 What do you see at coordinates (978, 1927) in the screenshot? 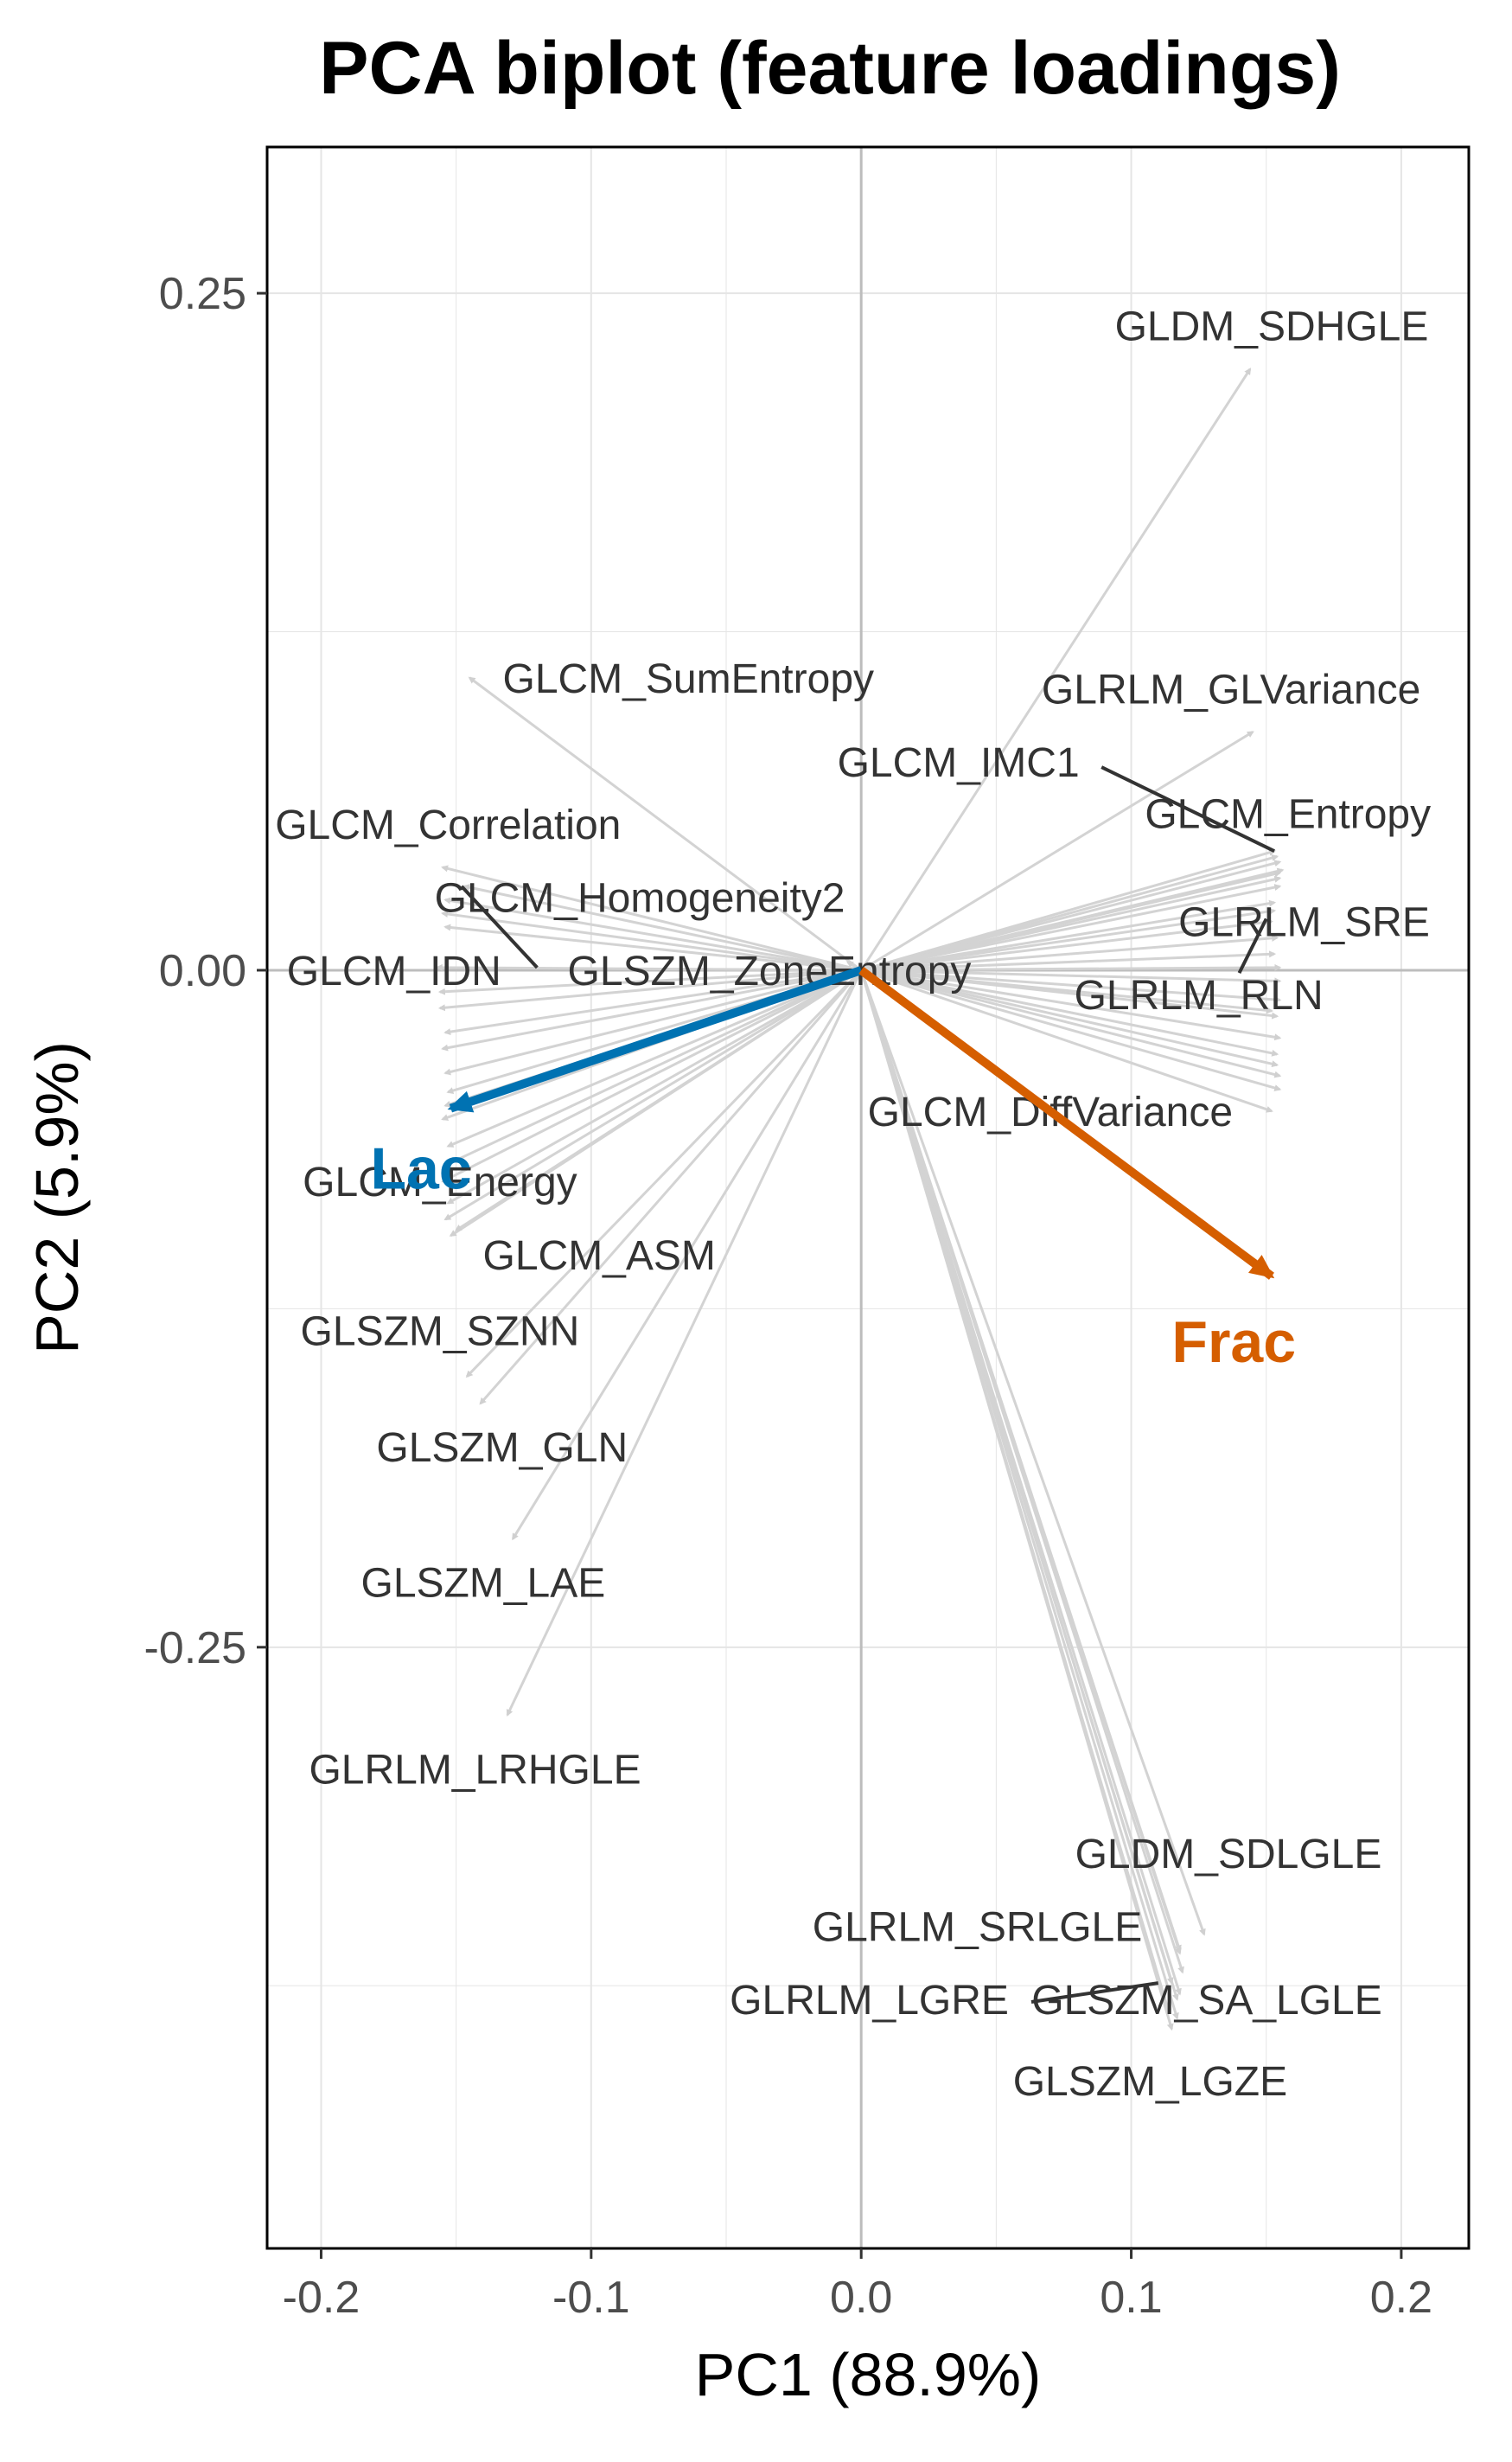
I see `feature-label-glrlm-srlgle: GLRLM_SRLGLE` at bounding box center [978, 1927].